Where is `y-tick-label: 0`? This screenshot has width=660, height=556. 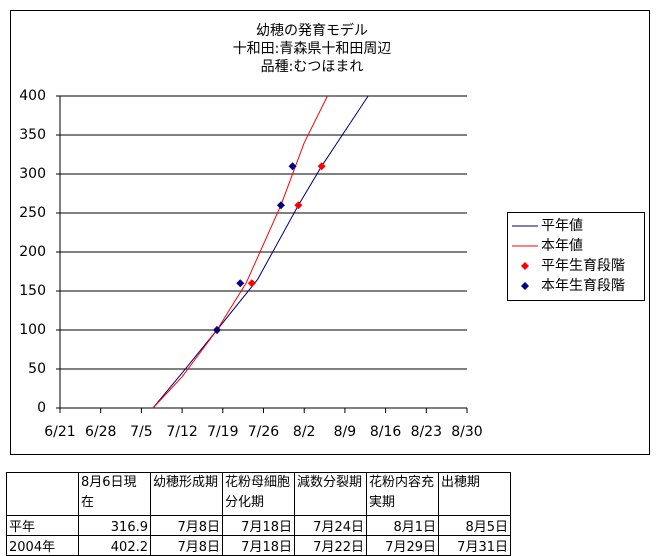
y-tick-label: 0 is located at coordinates (41, 408).